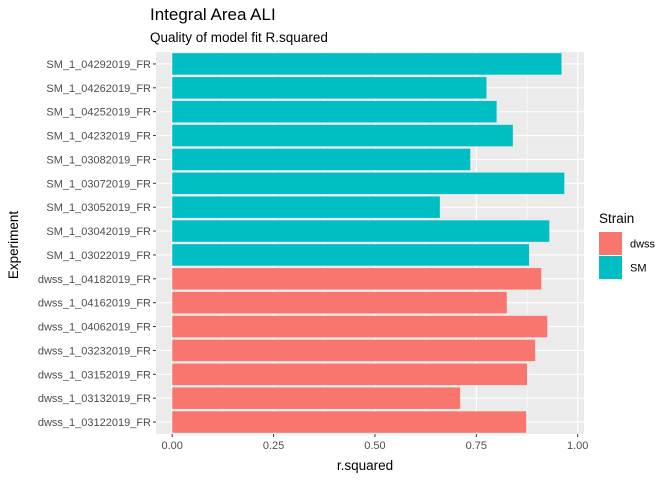  What do you see at coordinates (610, 243) in the screenshot?
I see `legend-key-dwss` at bounding box center [610, 243].